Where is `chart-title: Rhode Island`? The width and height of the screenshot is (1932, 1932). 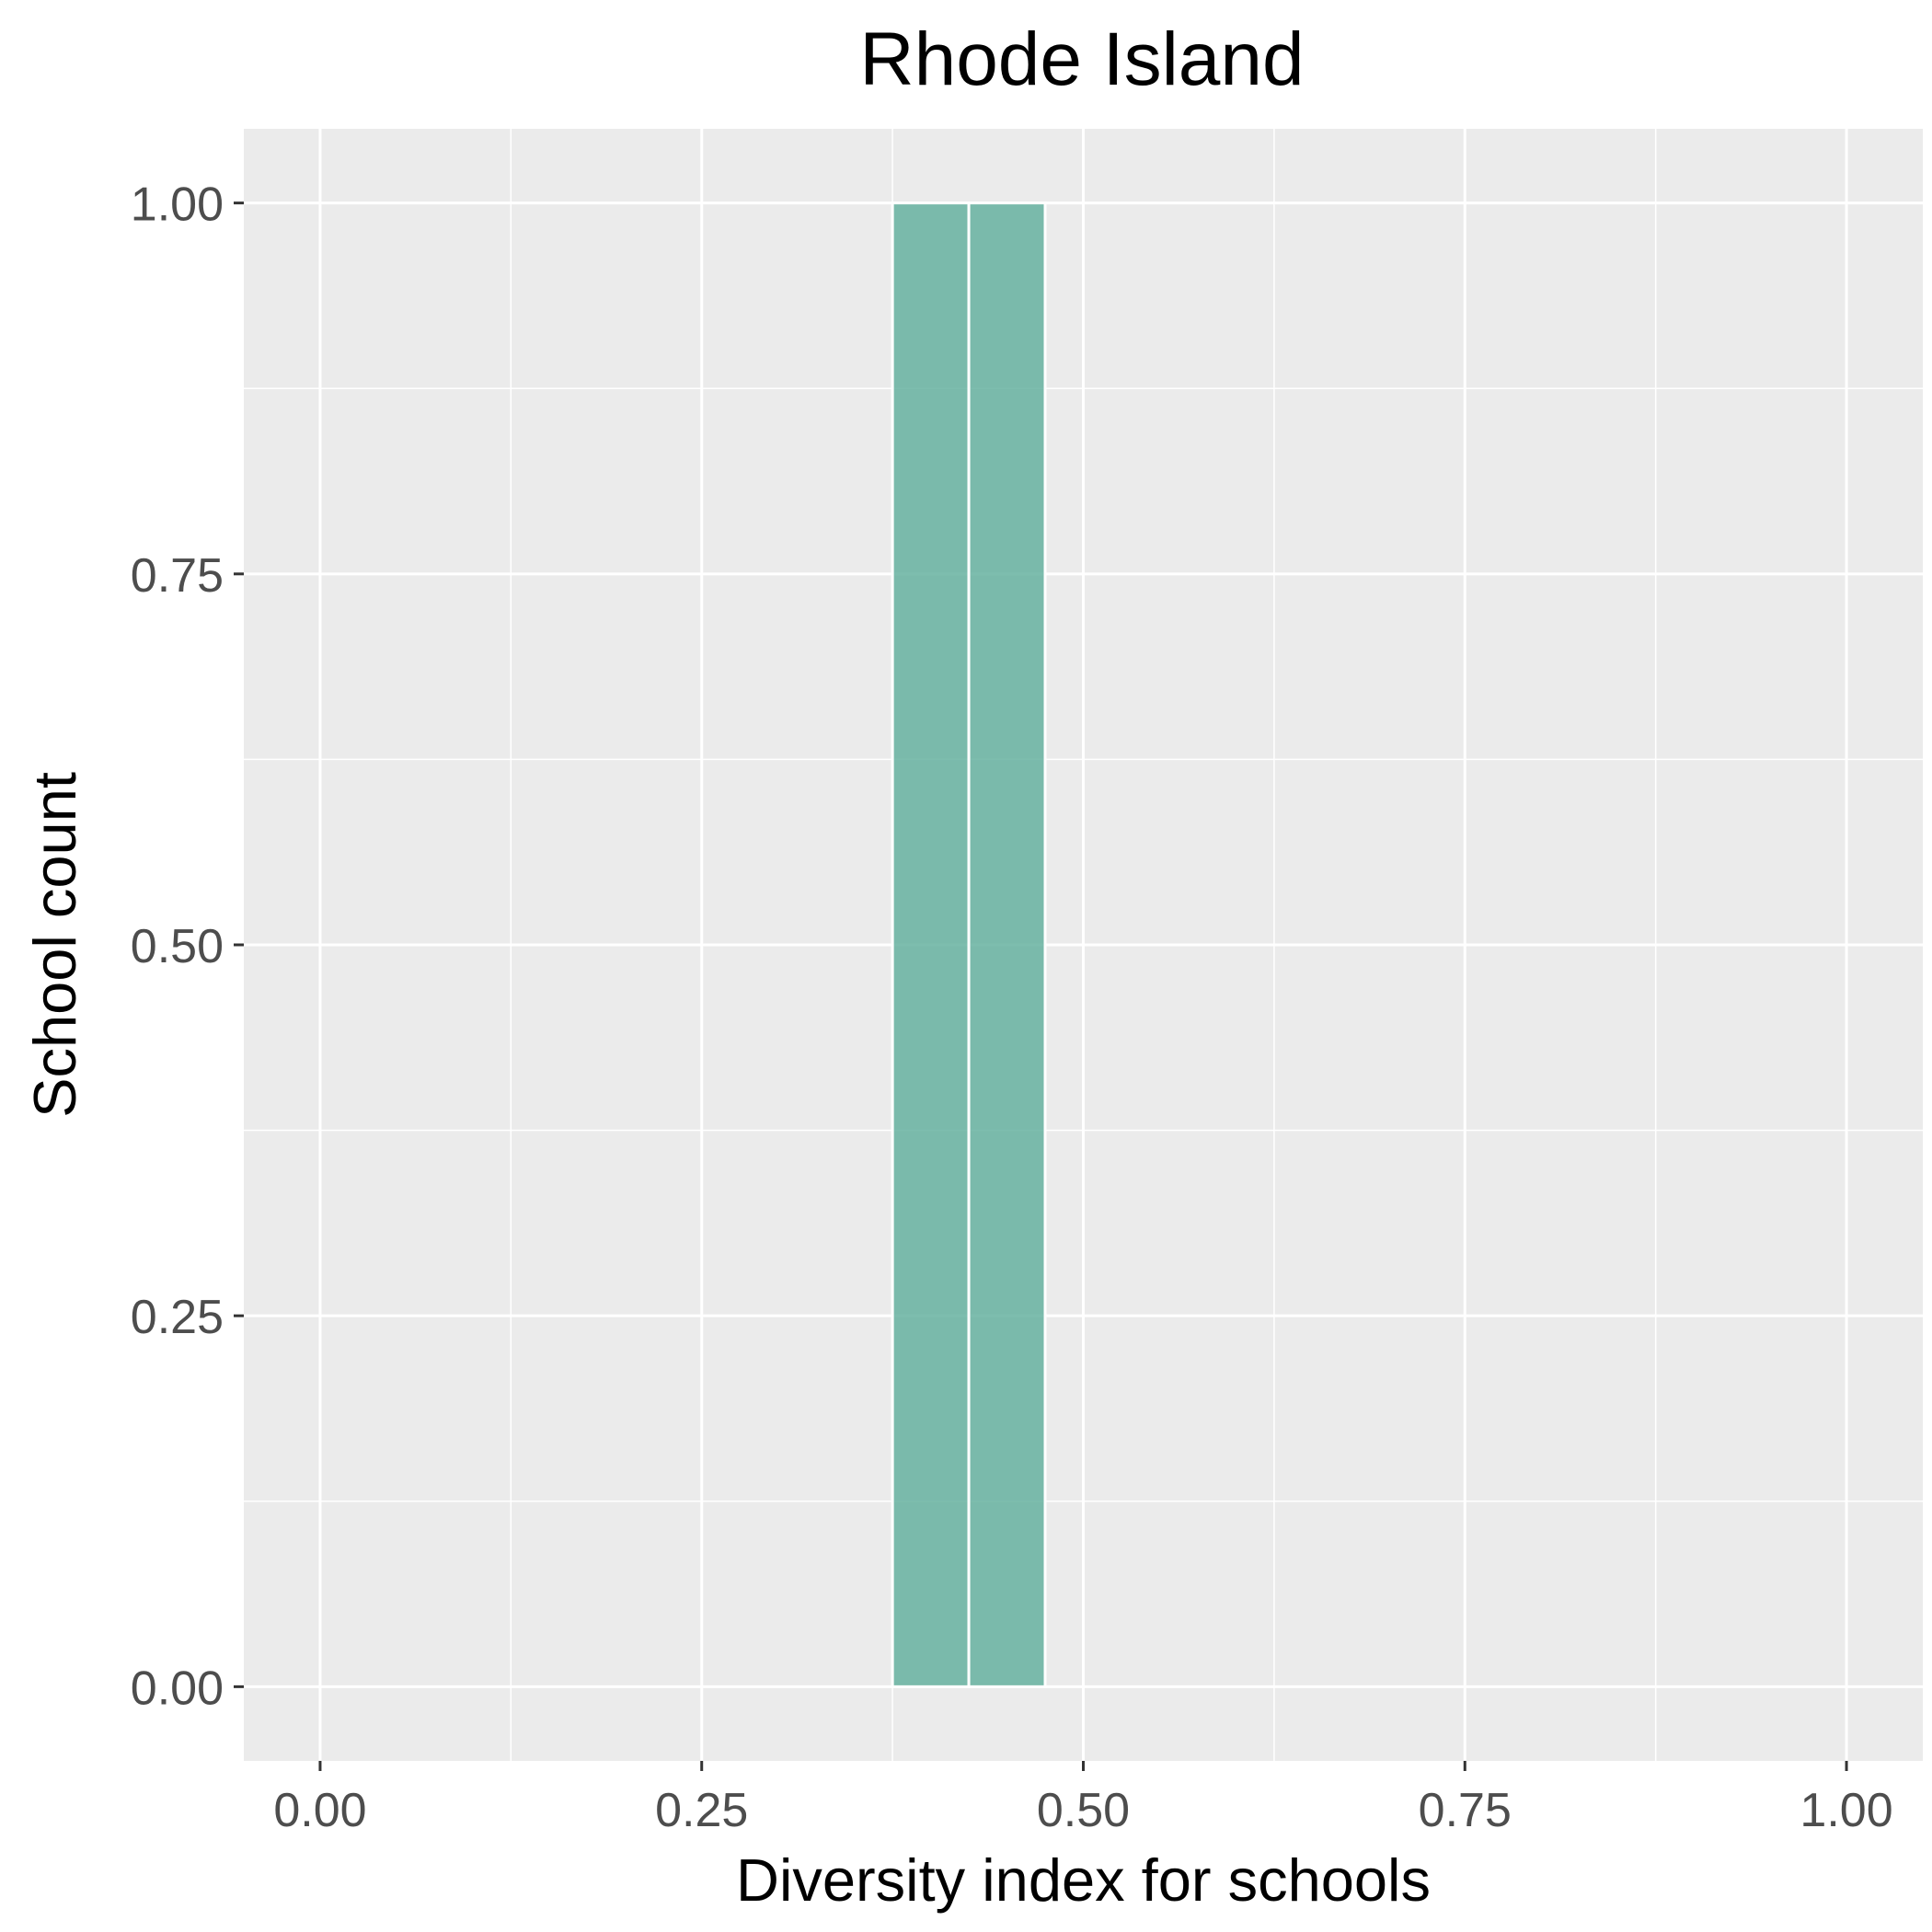 chart-title: Rhode Island is located at coordinates (1081, 59).